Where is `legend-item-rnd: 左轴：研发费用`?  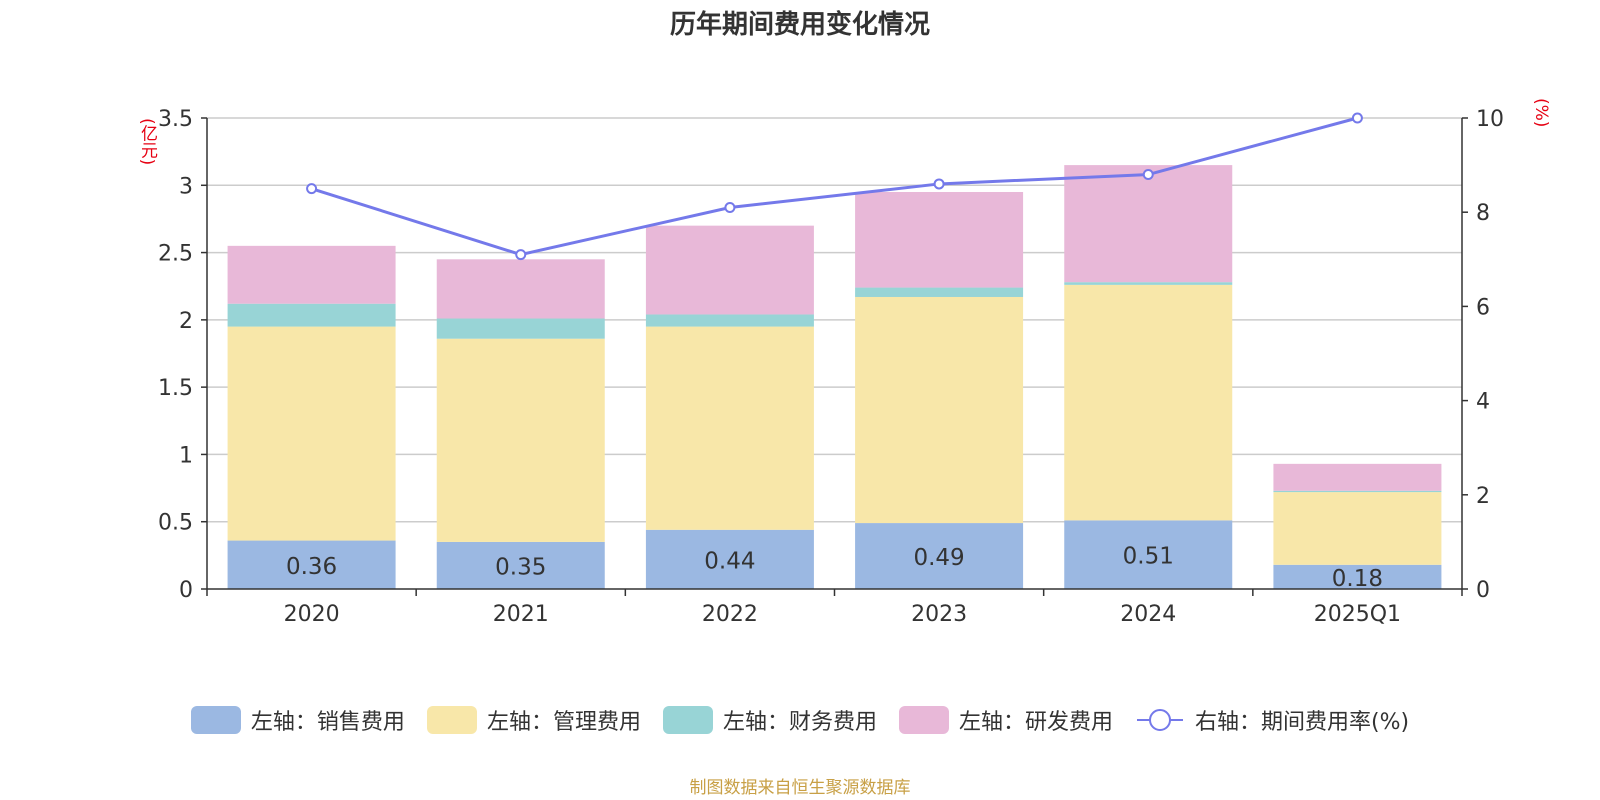 legend-item-rnd: 左轴：研发费用 is located at coordinates (1005, 720).